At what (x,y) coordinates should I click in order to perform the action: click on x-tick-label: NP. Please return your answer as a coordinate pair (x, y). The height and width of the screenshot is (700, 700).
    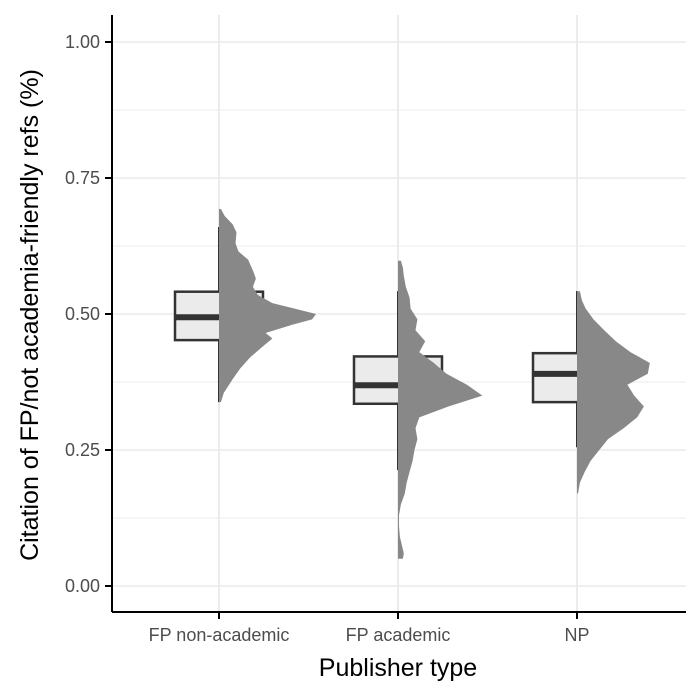
    Looking at the image, I should click on (576, 635).